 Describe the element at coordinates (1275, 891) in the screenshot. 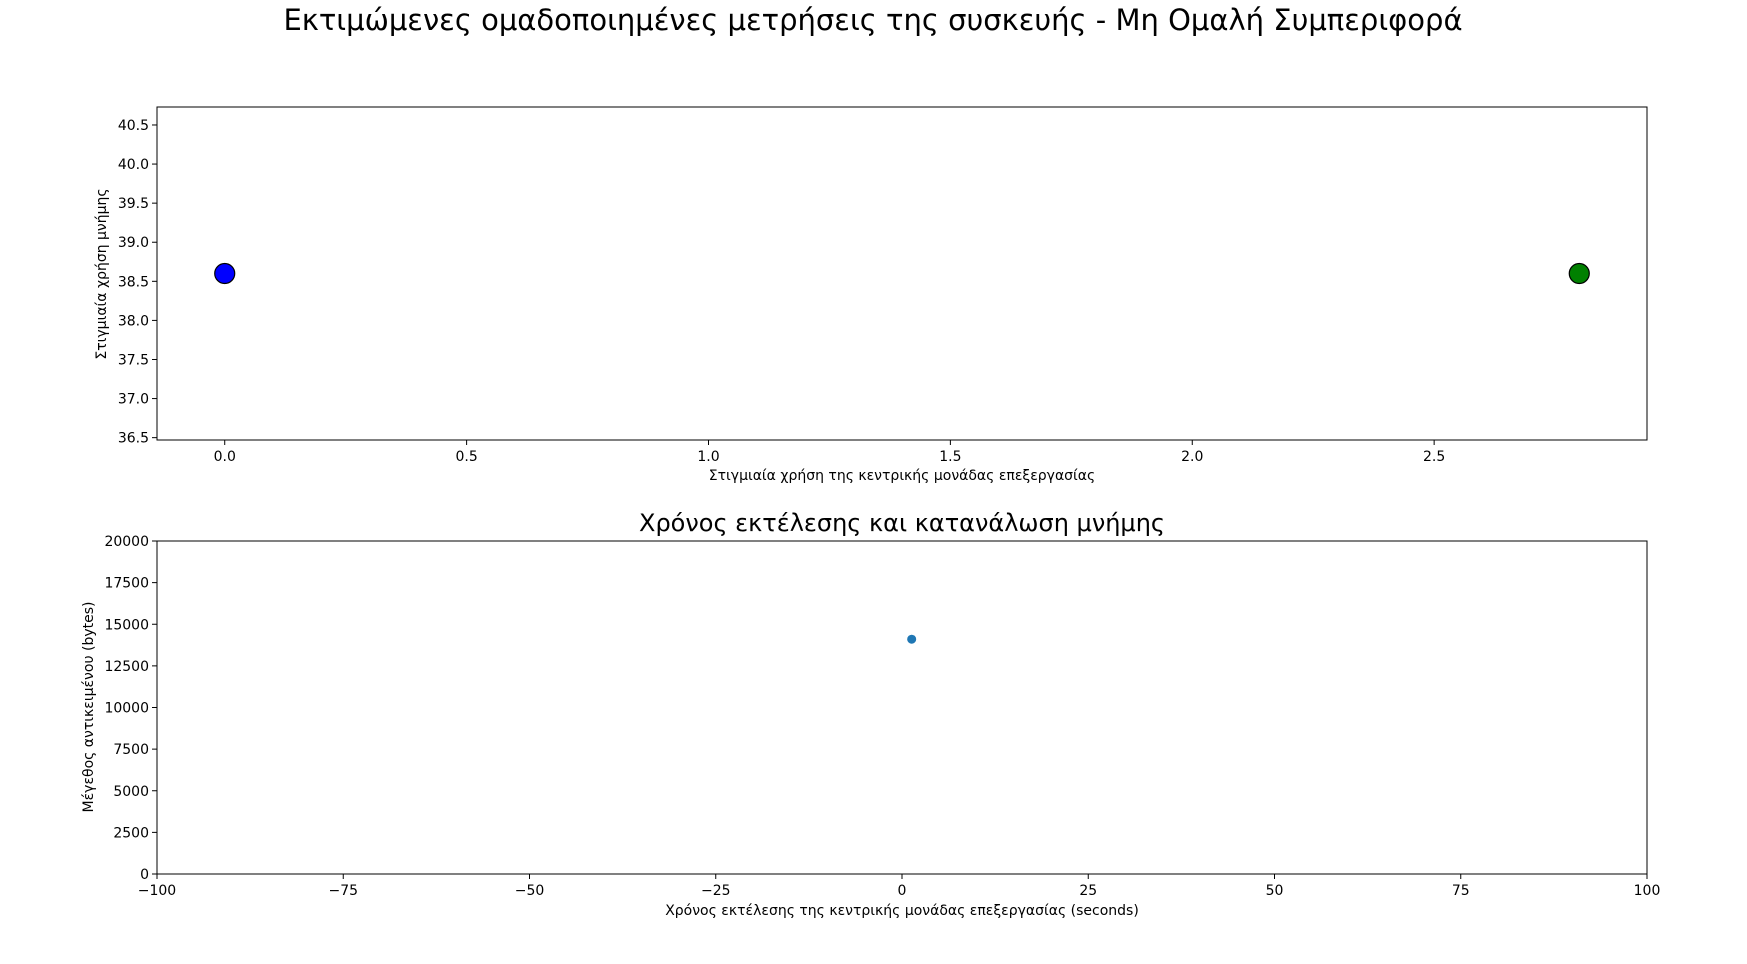

I see `x-tick-label: 50` at that location.